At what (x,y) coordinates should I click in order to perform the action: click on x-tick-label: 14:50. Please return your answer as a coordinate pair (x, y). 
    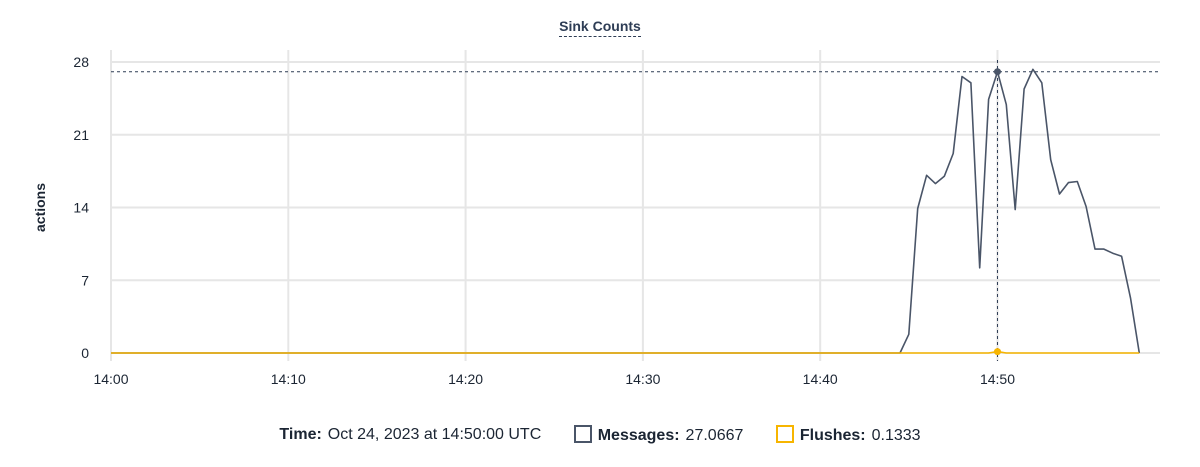
    Looking at the image, I should click on (997, 379).